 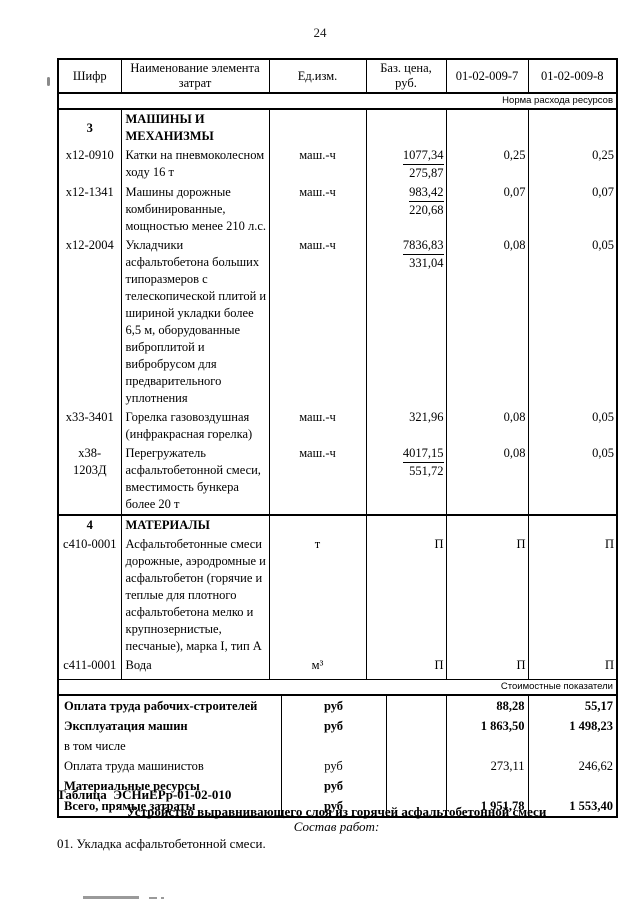 I want to click on price-numerator: 983,42, so click(x=426, y=193).